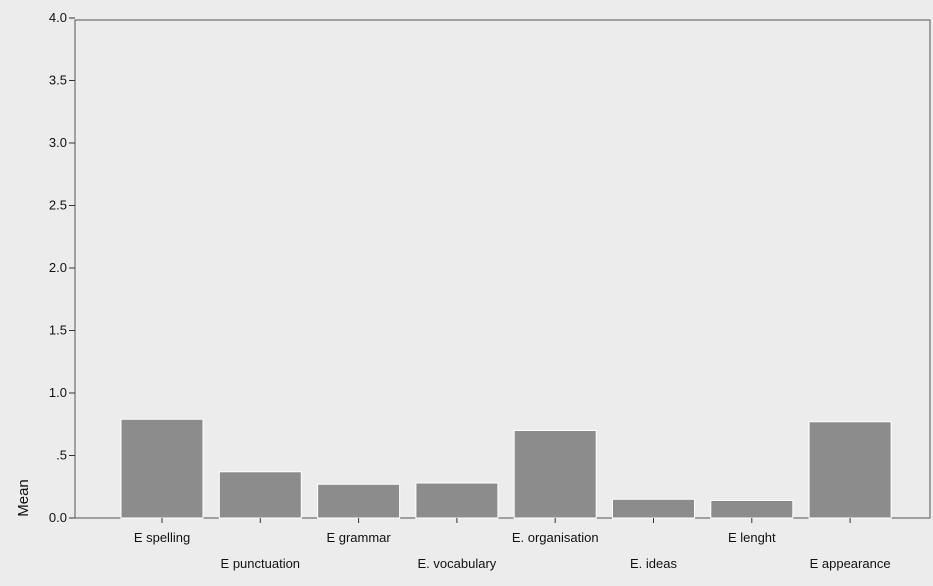  What do you see at coordinates (358, 537) in the screenshot?
I see `x-category-label: E grammar` at bounding box center [358, 537].